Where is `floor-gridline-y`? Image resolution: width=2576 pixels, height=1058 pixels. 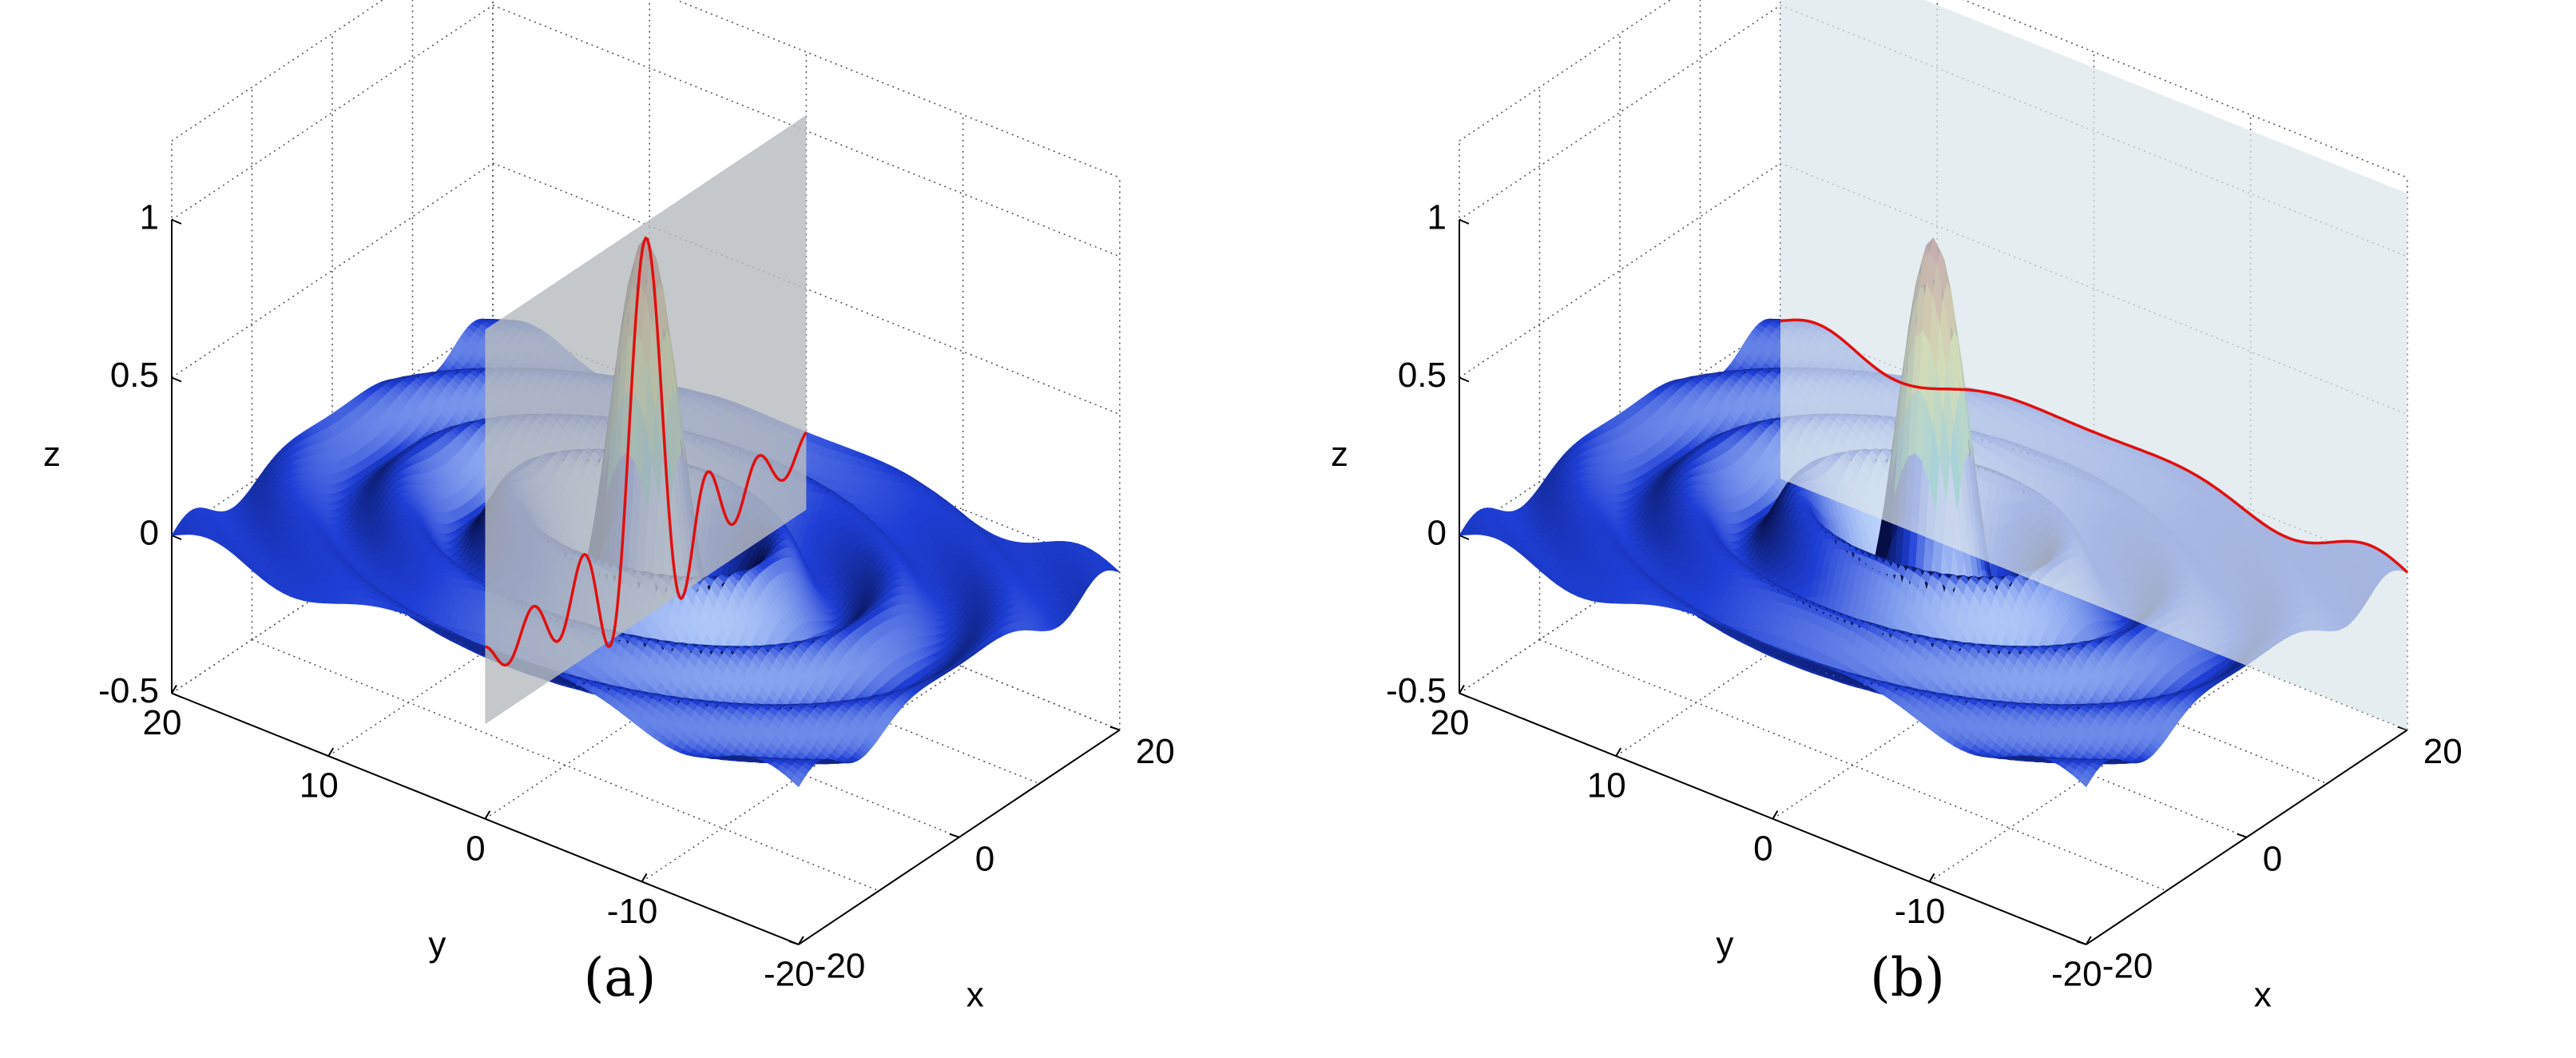 floor-gridline-y is located at coordinates (565, 765).